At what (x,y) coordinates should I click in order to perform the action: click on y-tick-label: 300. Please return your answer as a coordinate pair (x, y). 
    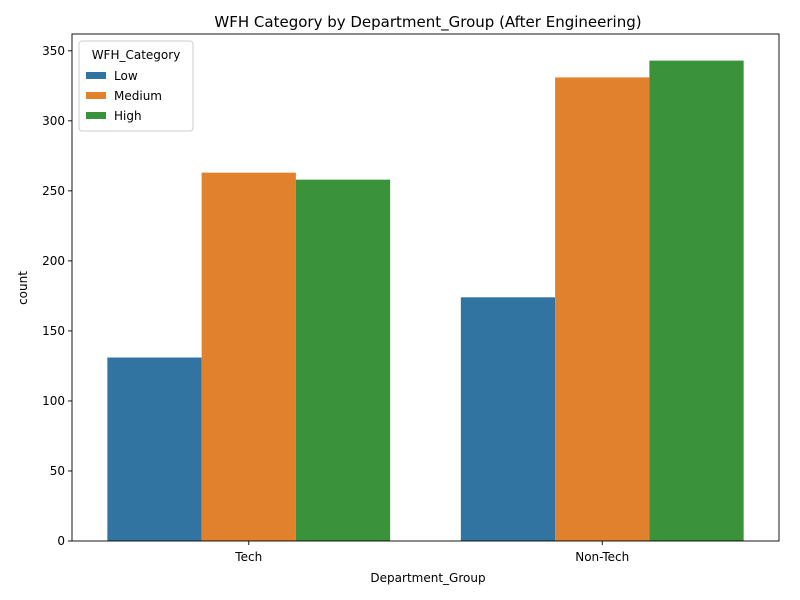
    Looking at the image, I should click on (53, 121).